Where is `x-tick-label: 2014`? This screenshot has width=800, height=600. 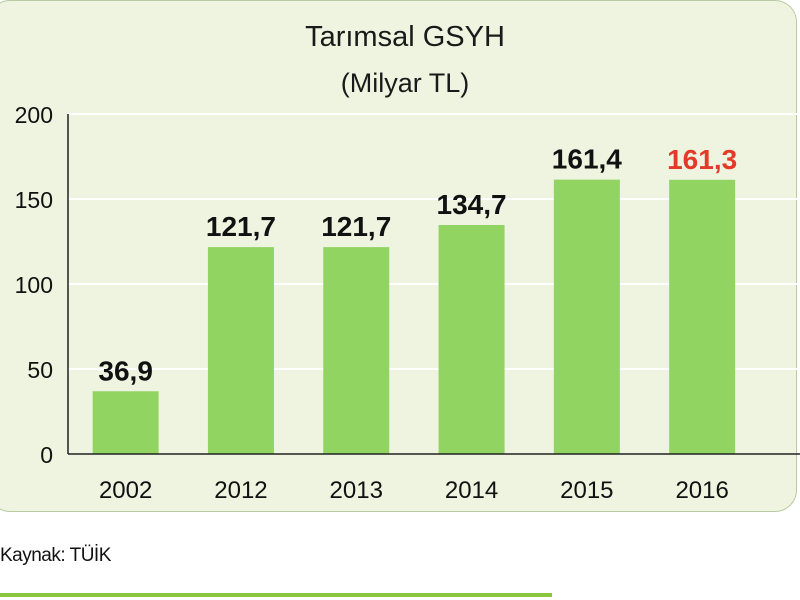
x-tick-label: 2014 is located at coordinates (471, 490).